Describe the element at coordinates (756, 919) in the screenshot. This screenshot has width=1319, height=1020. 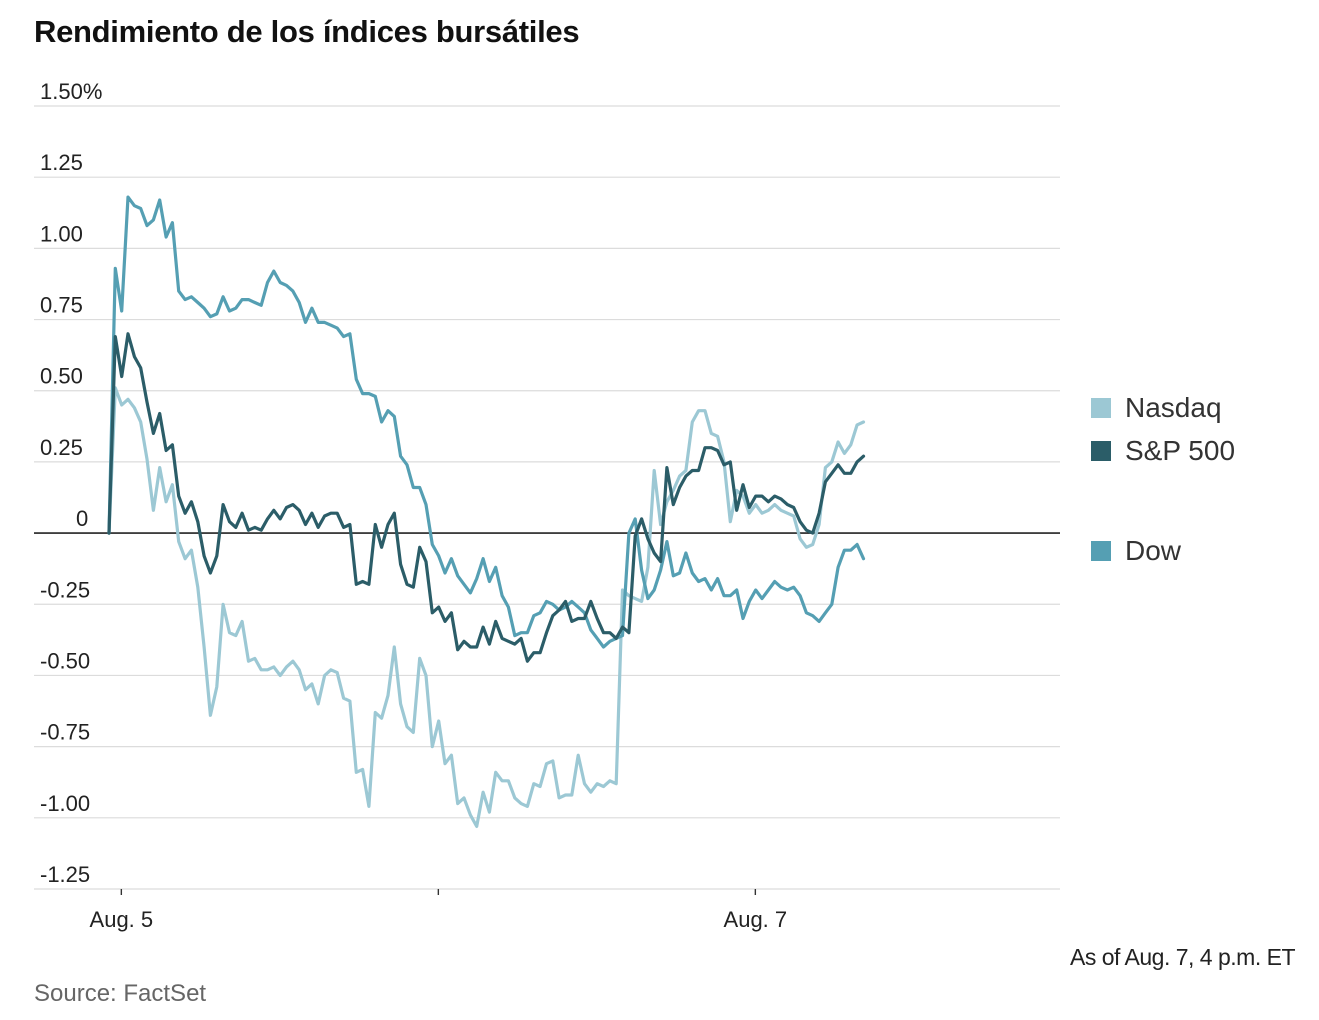
I see `x-tick-label: Aug. 7` at that location.